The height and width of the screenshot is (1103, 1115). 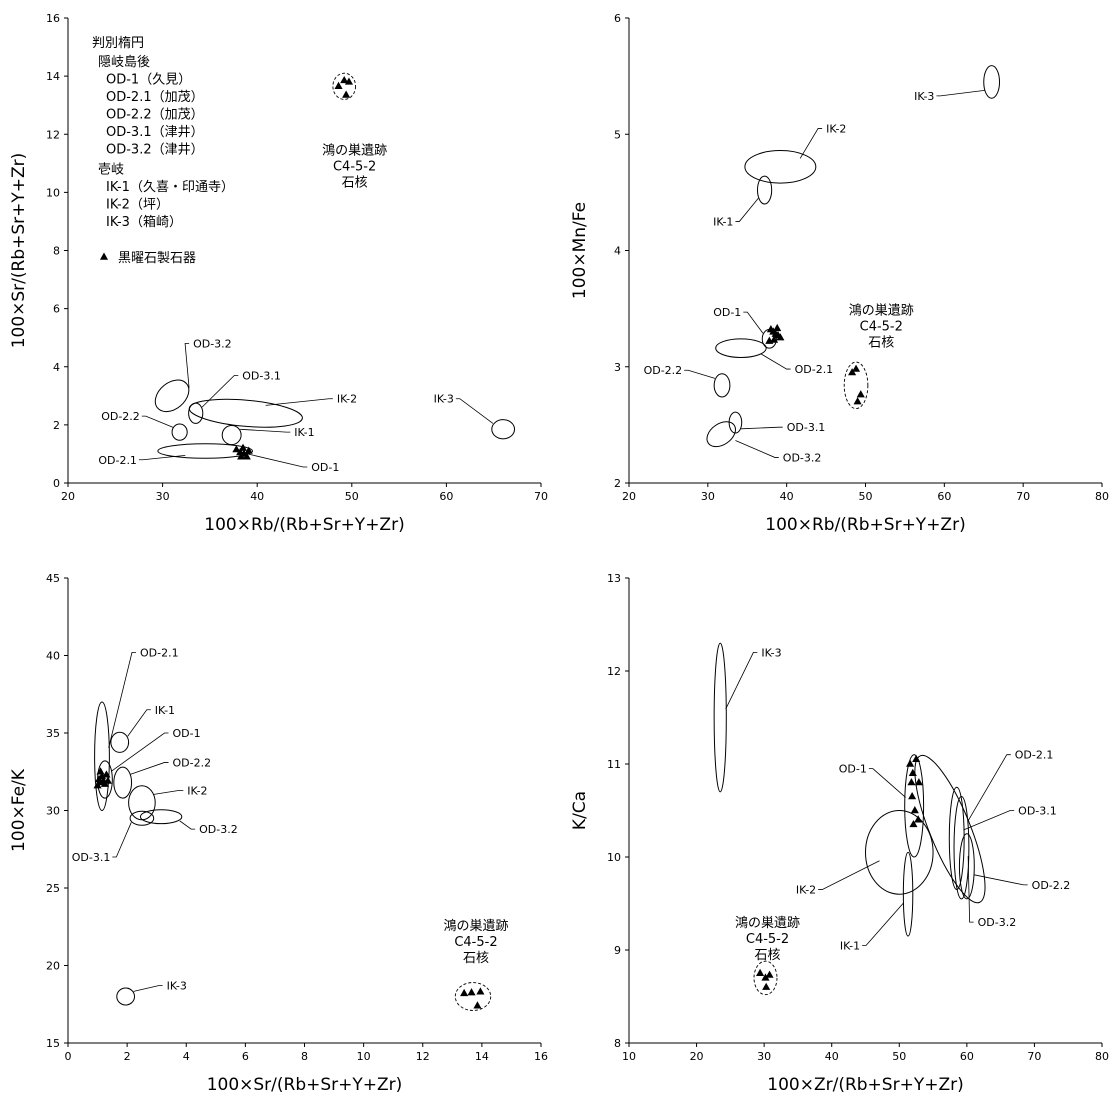 What do you see at coordinates (614, 671) in the screenshot?
I see `y-tick-label: 12` at bounding box center [614, 671].